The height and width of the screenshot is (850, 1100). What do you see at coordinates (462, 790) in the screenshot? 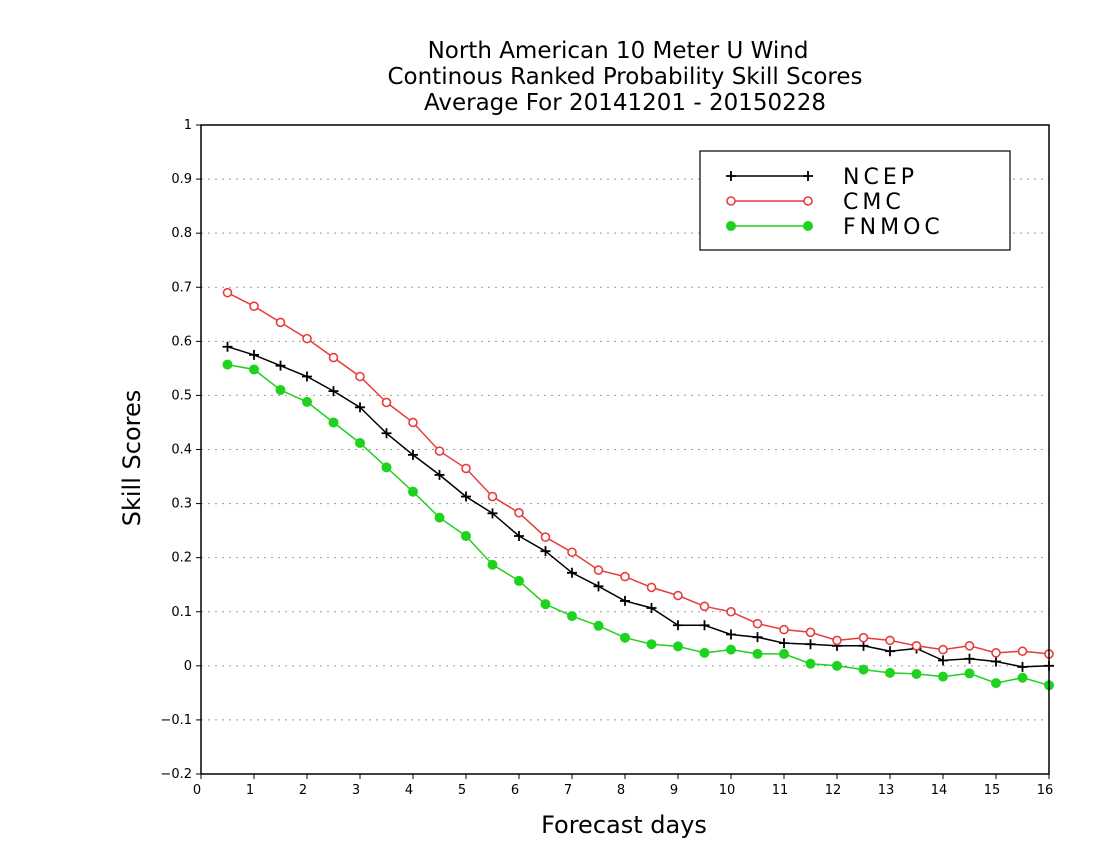
I see `x-tick-label: 5` at bounding box center [462, 790].